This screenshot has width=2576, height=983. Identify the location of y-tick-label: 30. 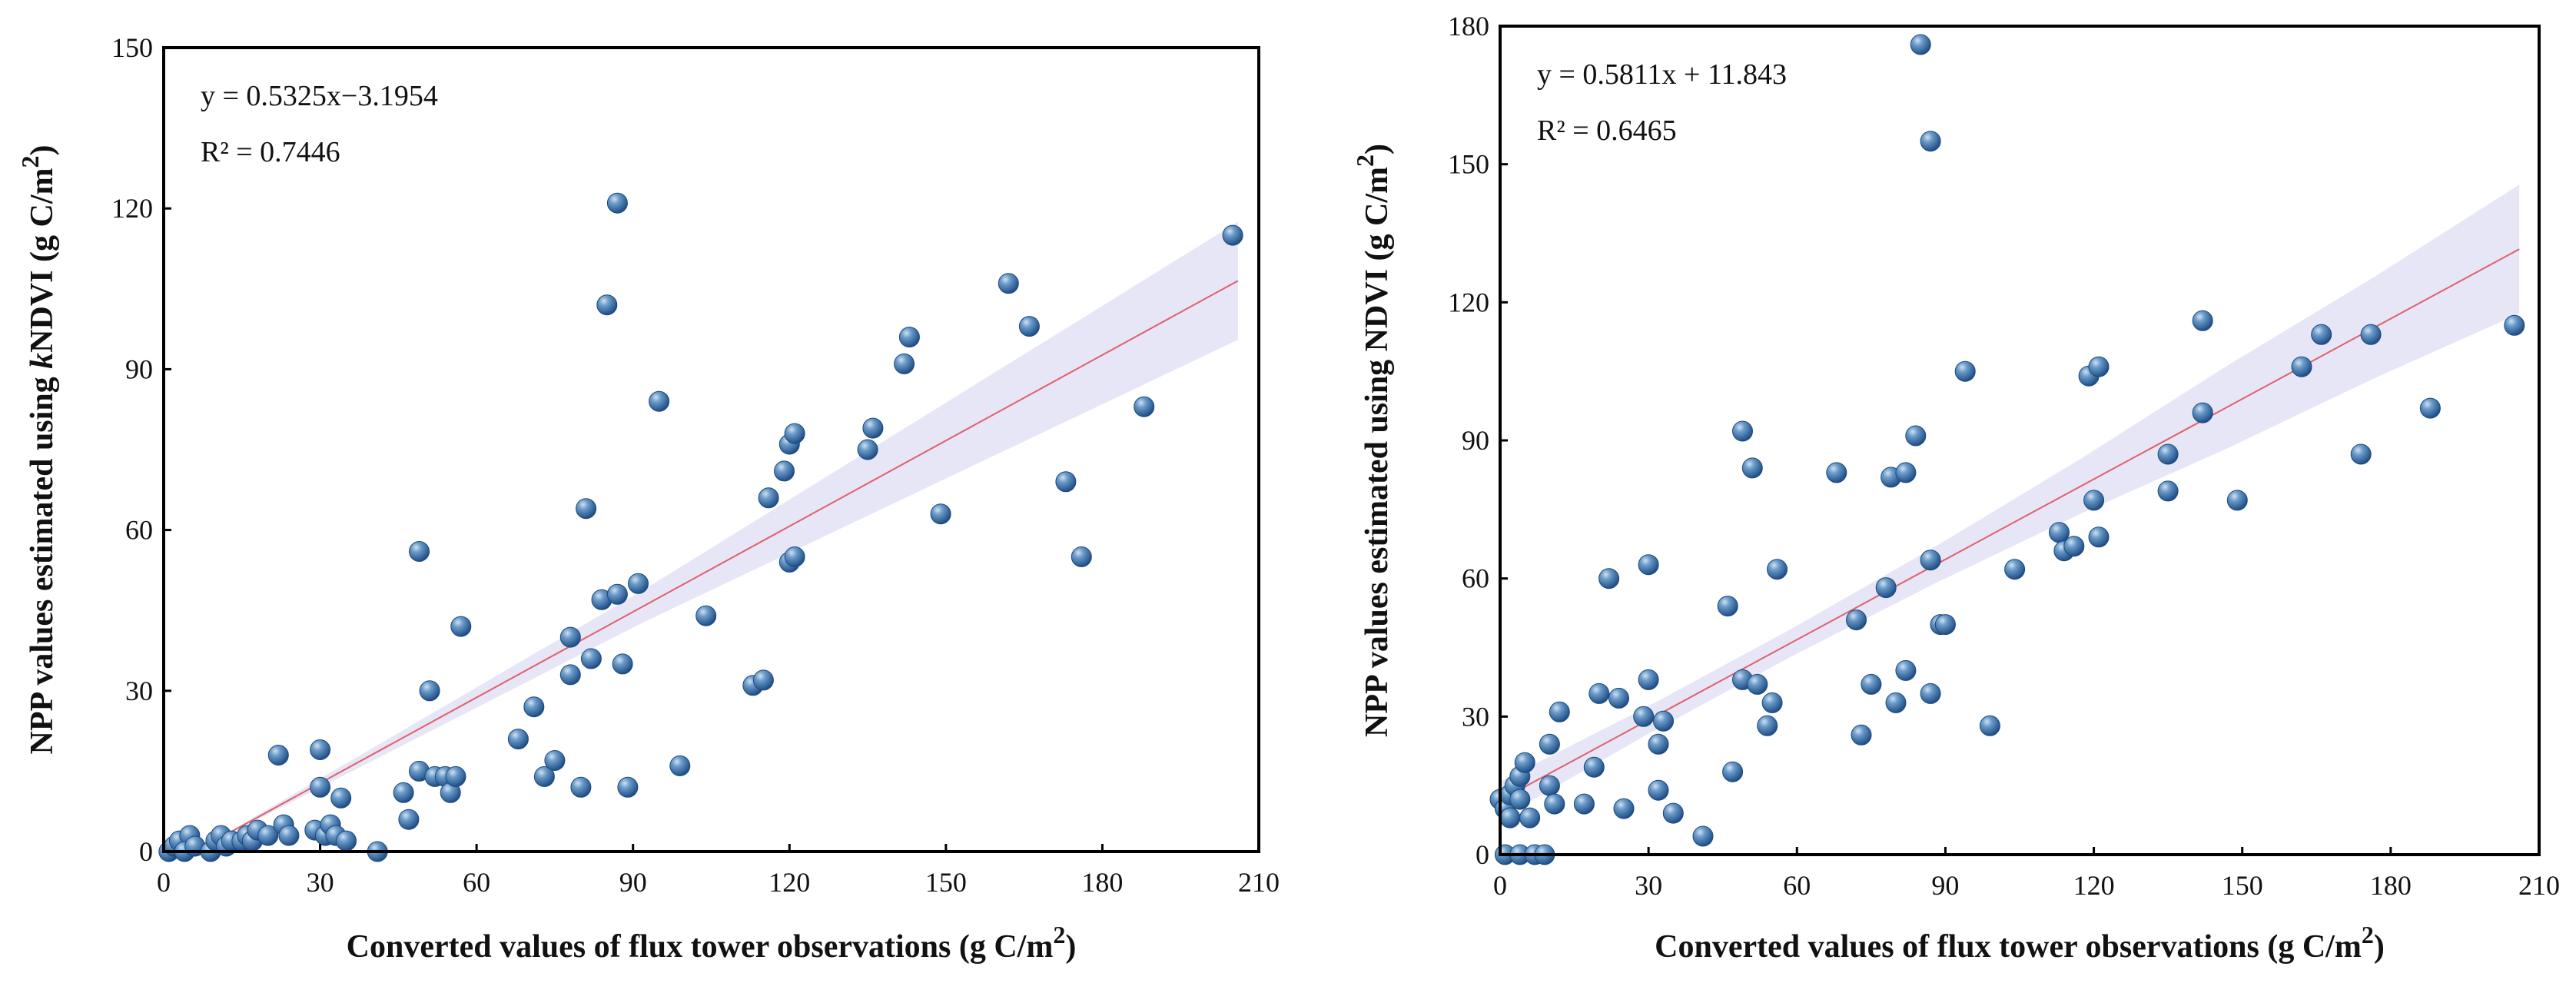
(139, 691).